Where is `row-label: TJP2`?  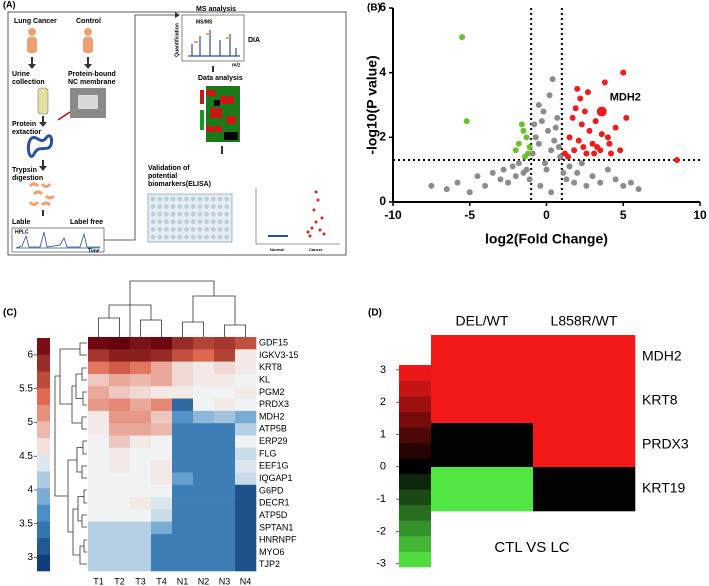 row-label: TJP2 is located at coordinates (269, 564).